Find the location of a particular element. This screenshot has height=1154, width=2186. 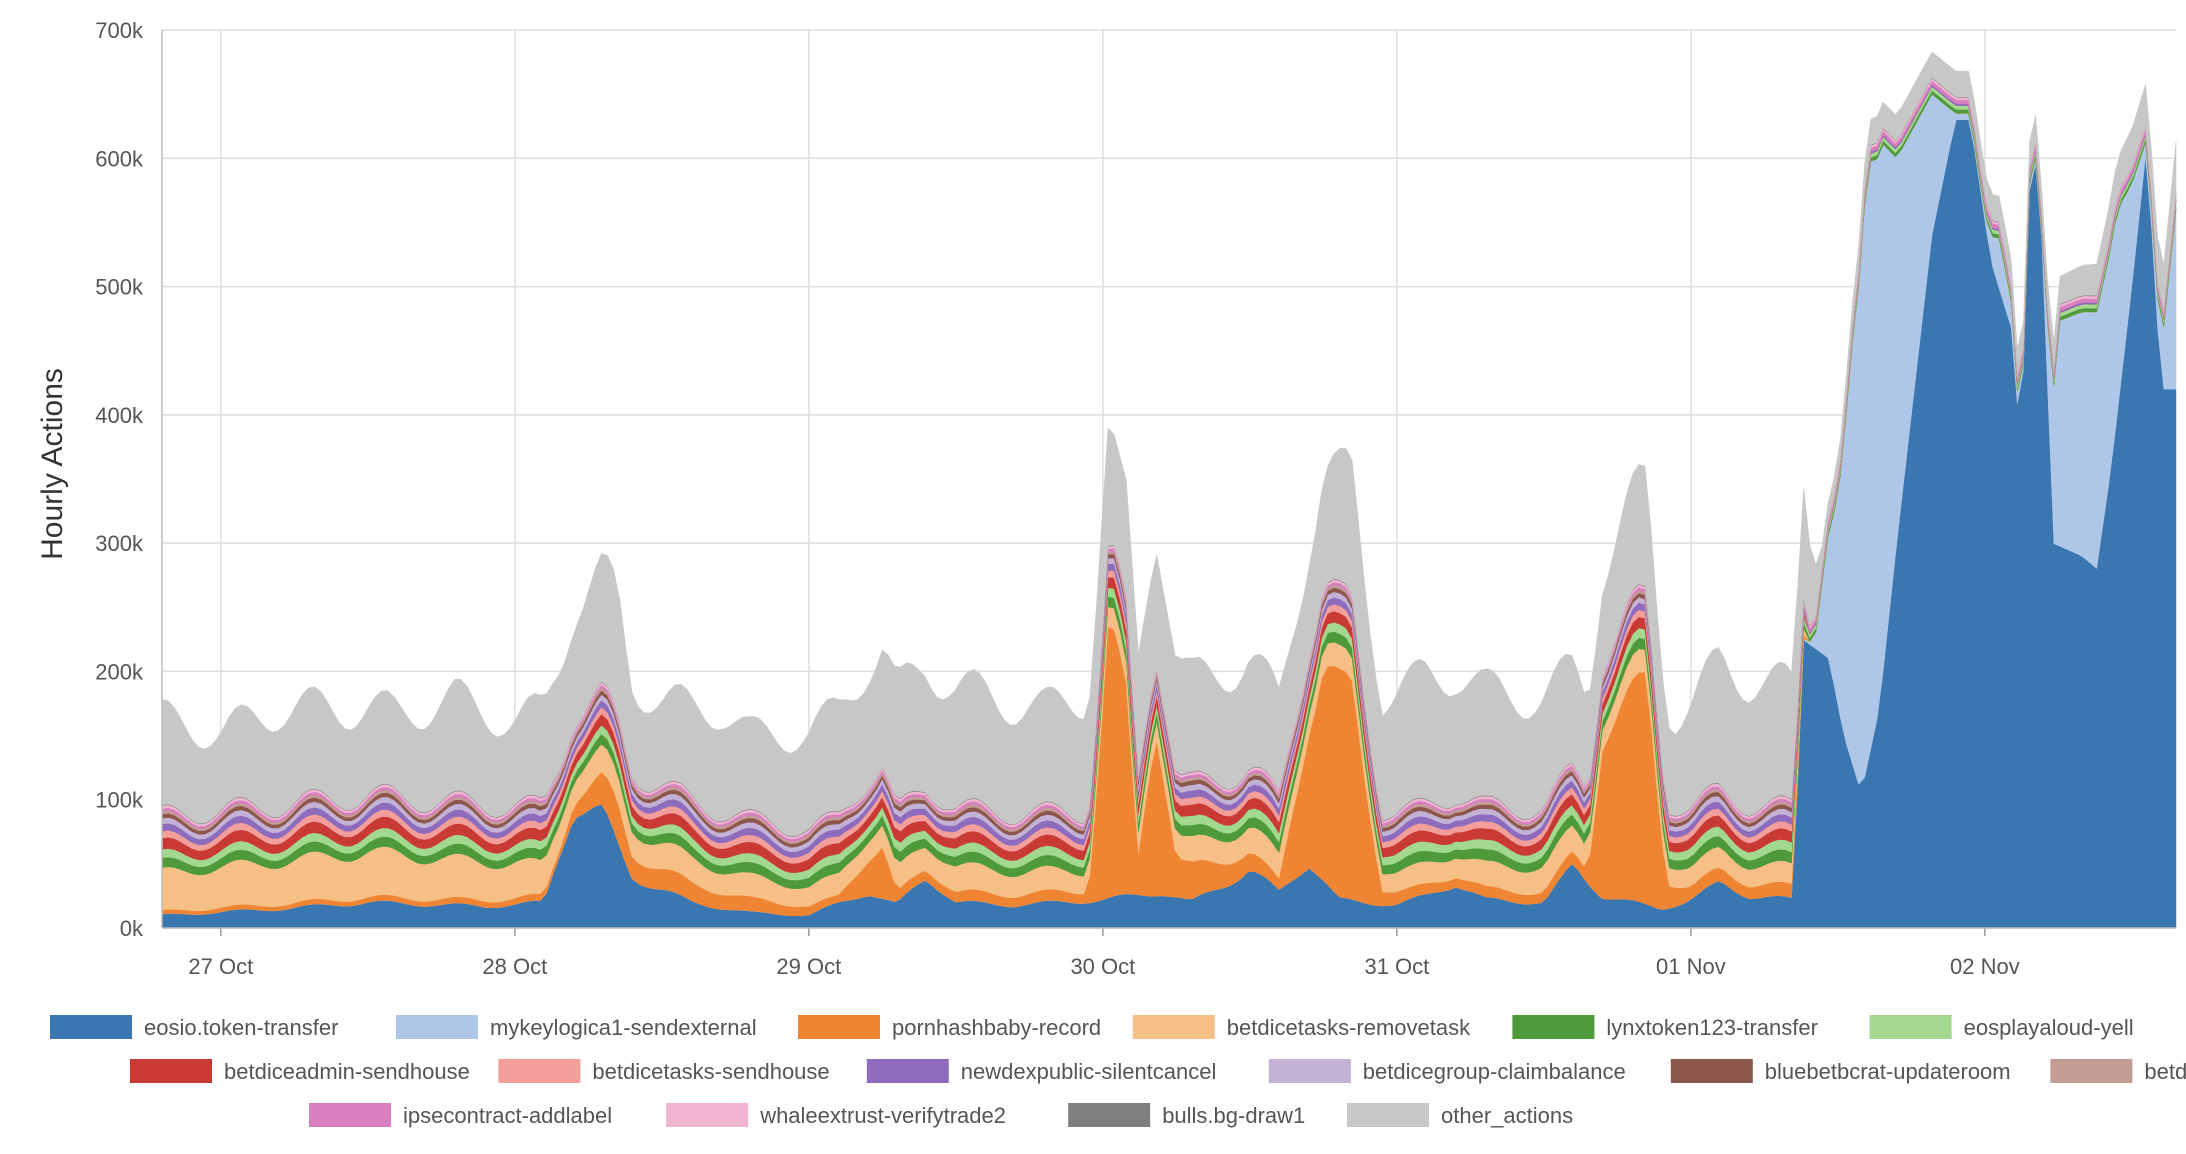

y-axis-label: Hourly Actions is located at coordinates (52, 464).